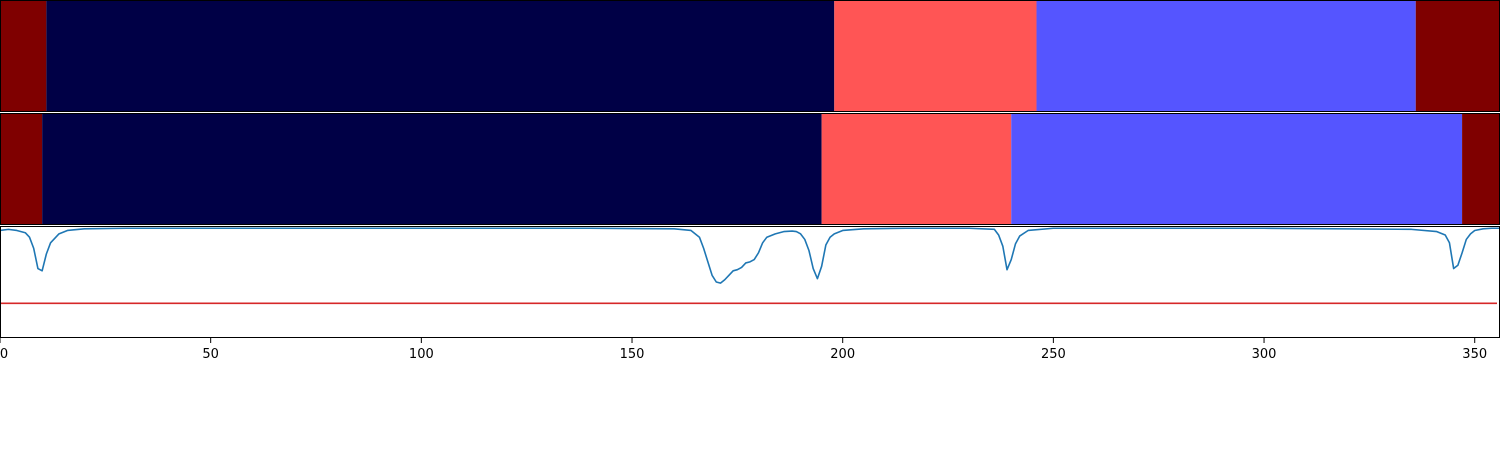  Describe the element at coordinates (1474, 354) in the screenshot. I see `x-tick-label-350: 350` at that location.